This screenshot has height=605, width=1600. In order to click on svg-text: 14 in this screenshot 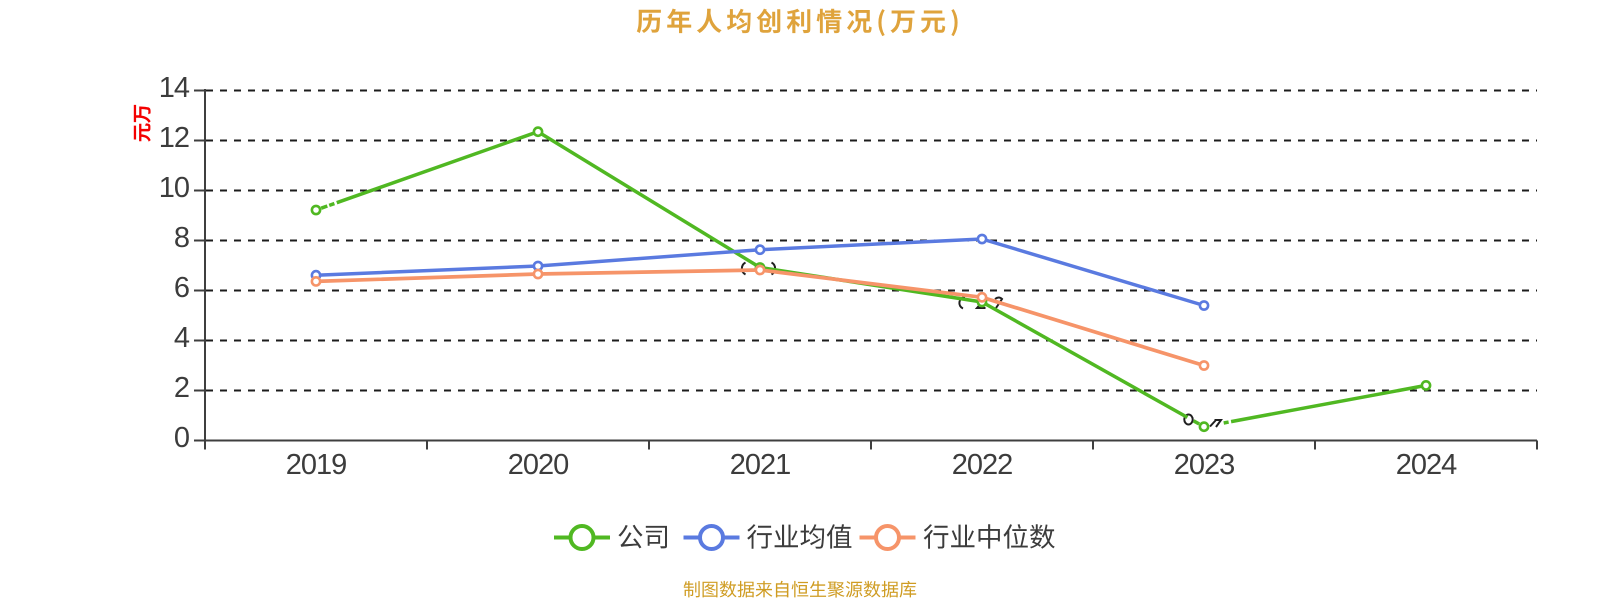, I will do `click(174, 88)`.